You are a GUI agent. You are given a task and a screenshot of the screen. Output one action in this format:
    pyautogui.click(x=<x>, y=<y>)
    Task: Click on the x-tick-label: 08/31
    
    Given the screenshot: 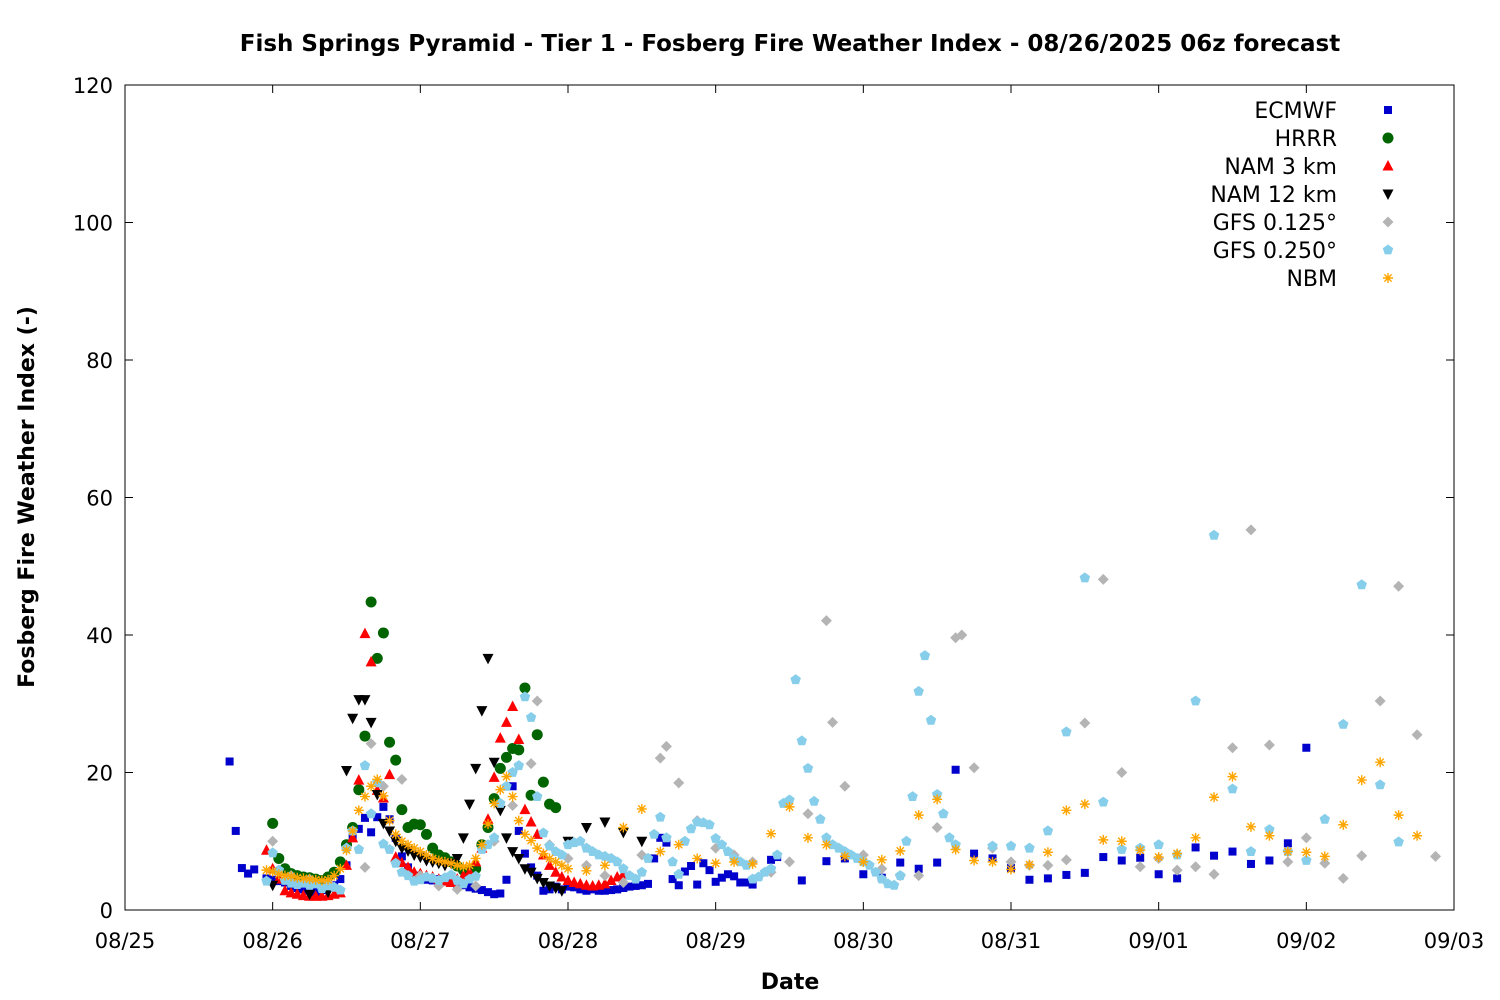 What is the action you would take?
    pyautogui.click(x=1011, y=941)
    